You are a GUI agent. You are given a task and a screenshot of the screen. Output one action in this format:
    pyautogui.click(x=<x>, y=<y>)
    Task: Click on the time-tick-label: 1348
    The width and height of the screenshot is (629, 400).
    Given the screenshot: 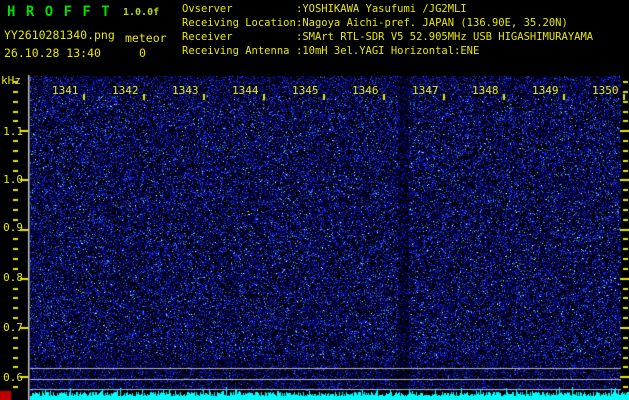 What is the action you would take?
    pyautogui.click(x=485, y=90)
    